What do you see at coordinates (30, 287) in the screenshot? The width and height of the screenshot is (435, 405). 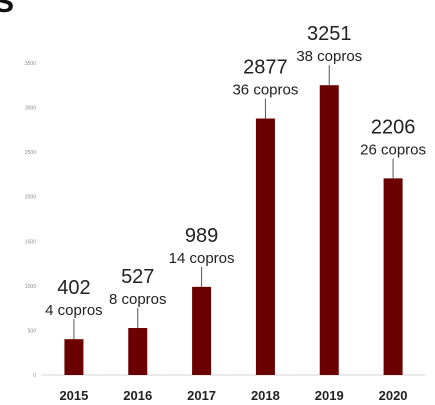 I see `y-tick-label: 1000` at bounding box center [30, 287].